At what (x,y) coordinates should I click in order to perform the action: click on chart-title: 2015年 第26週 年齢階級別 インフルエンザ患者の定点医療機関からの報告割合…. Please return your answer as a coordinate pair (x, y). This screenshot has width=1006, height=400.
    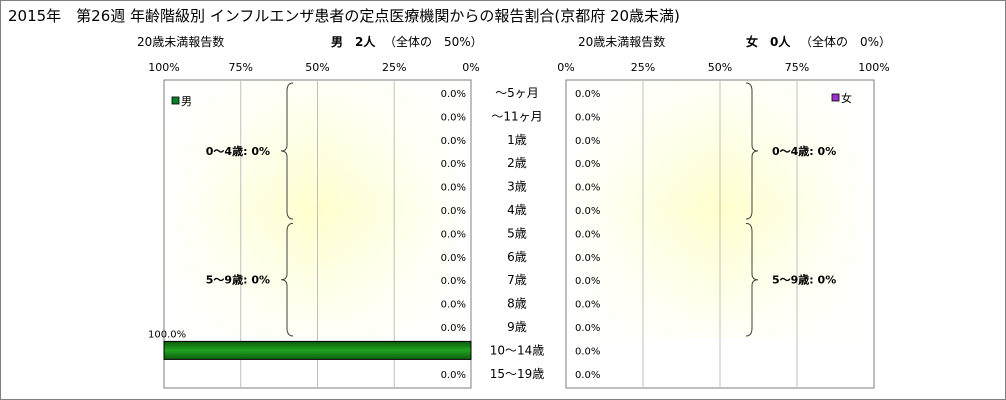
    Looking at the image, I should click on (344, 16).